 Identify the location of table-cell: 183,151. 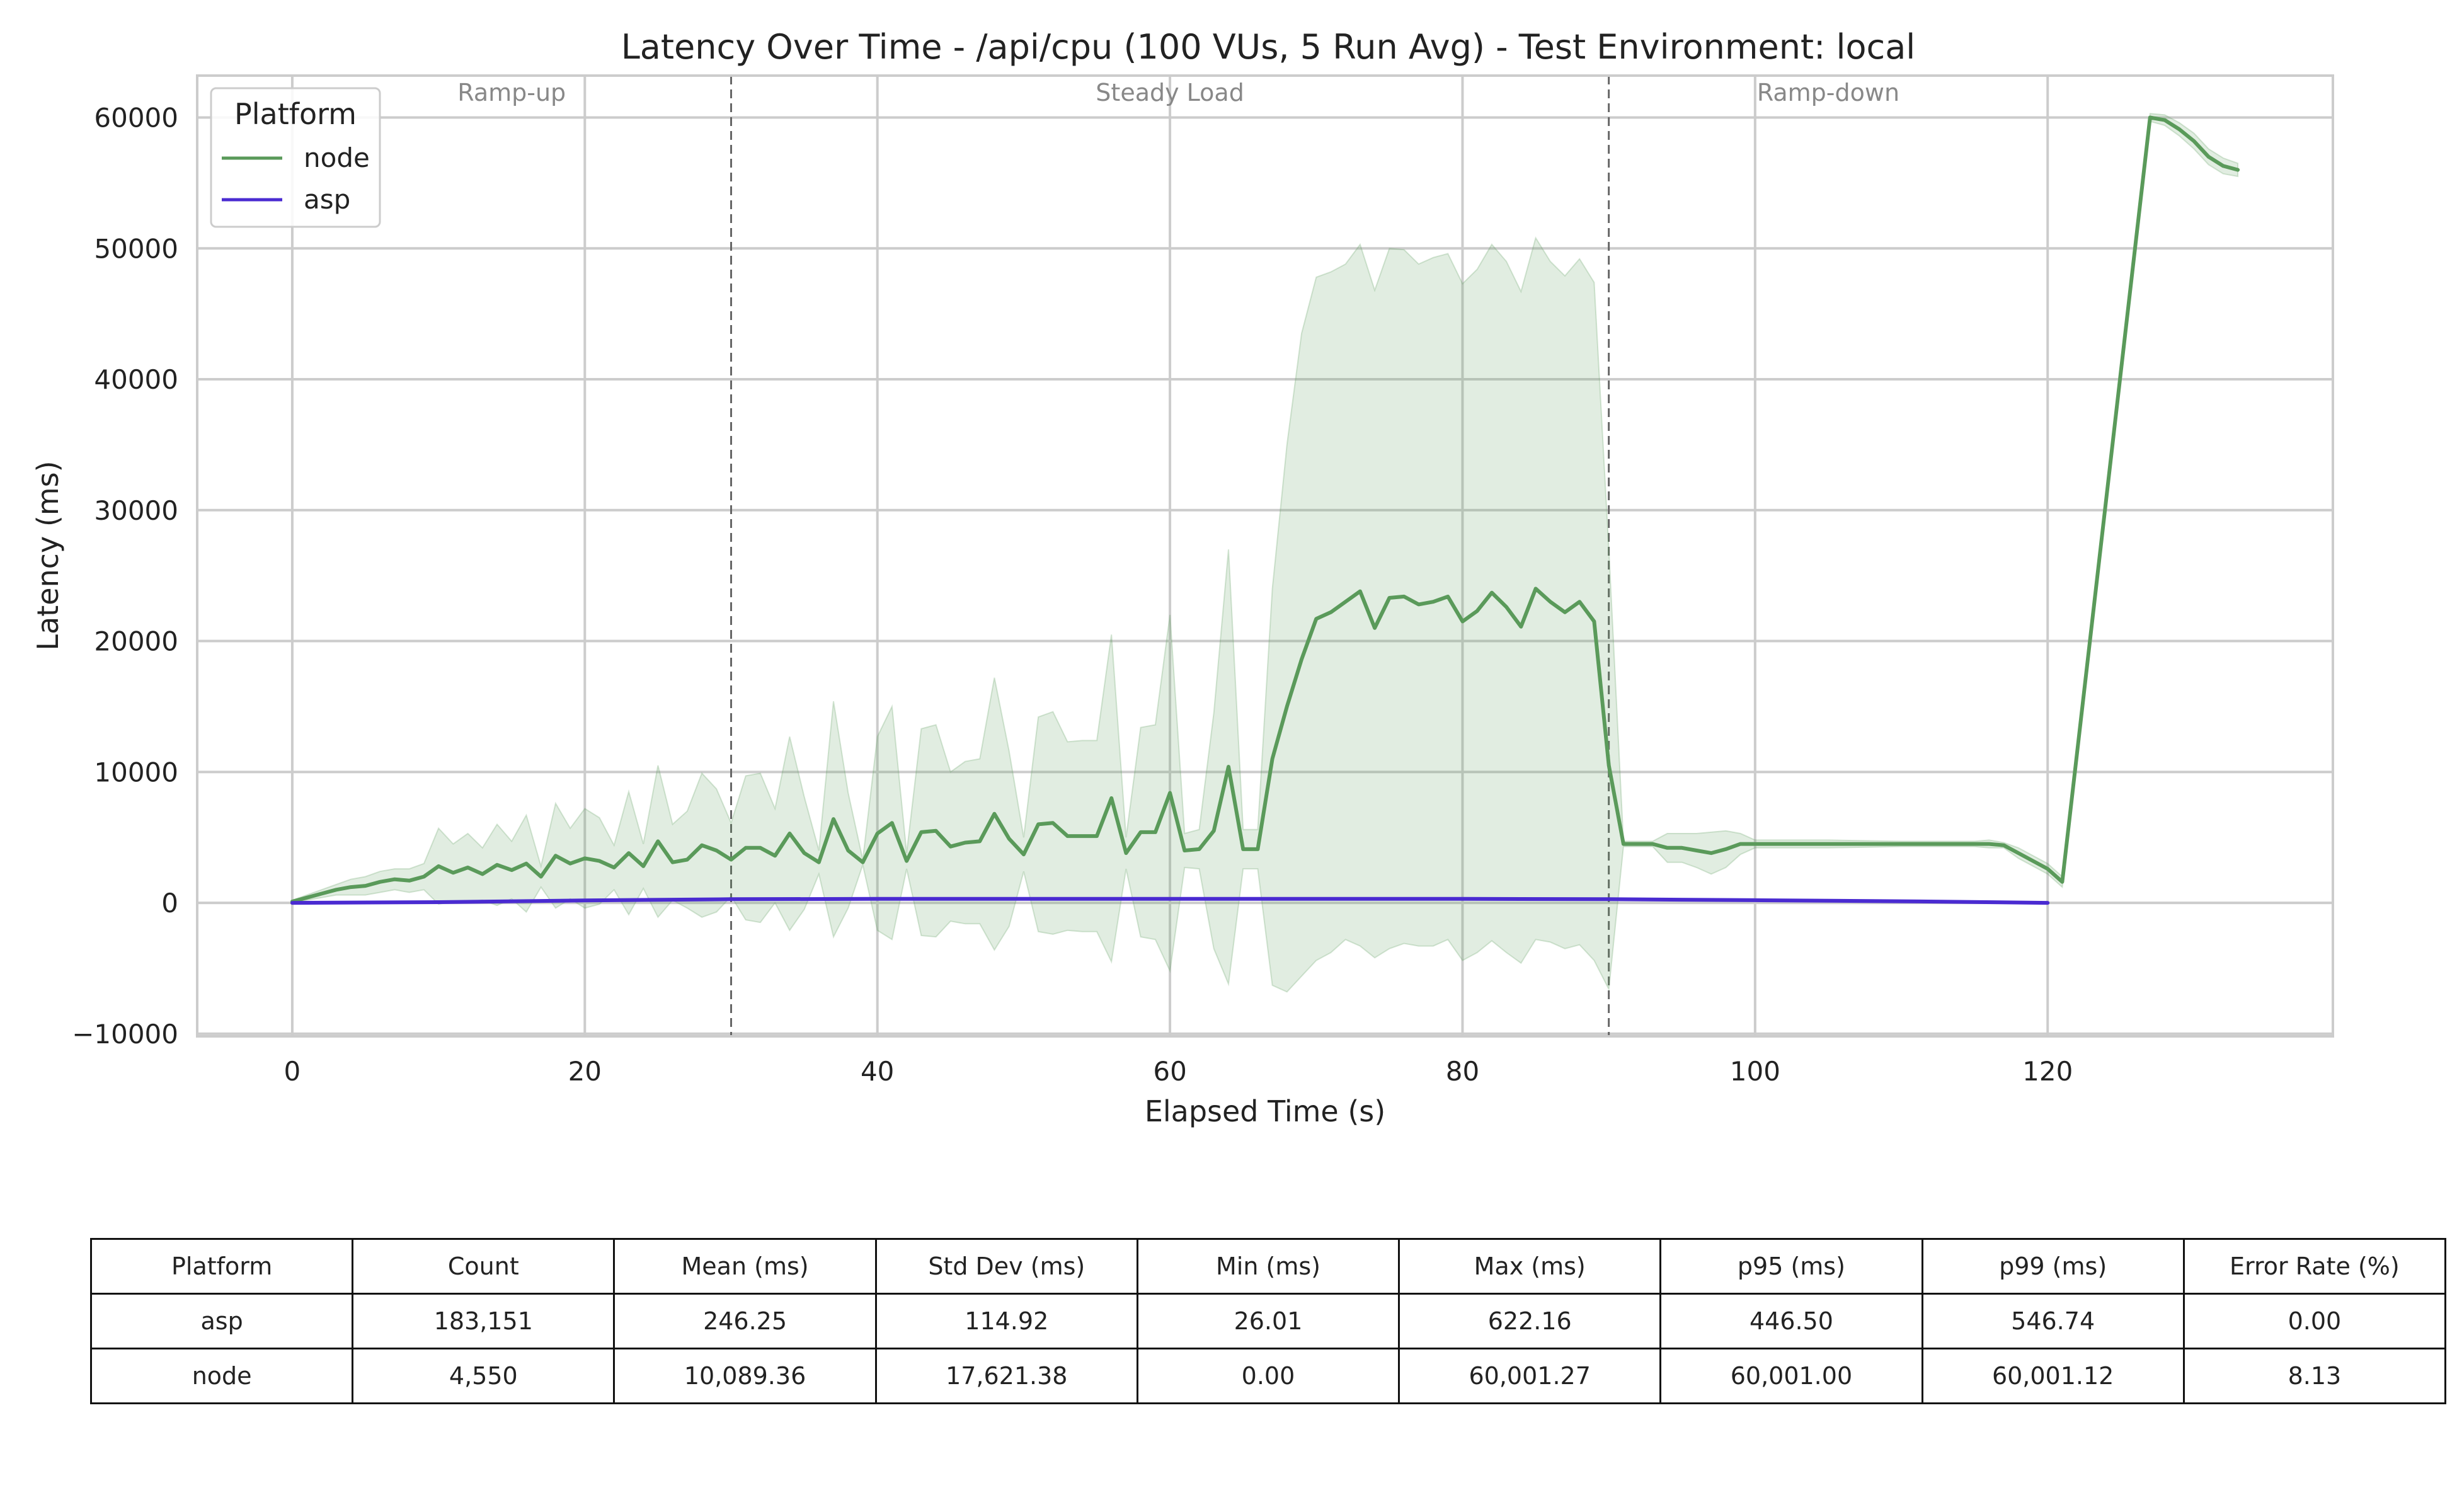
(484, 1321).